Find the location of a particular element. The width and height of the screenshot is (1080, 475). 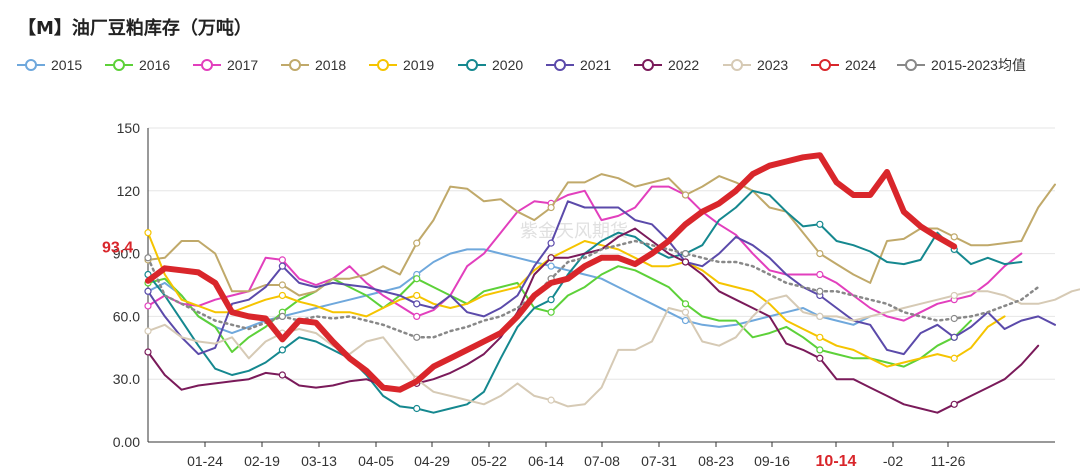

y-tick-label: 60.0 is located at coordinates (126, 316).